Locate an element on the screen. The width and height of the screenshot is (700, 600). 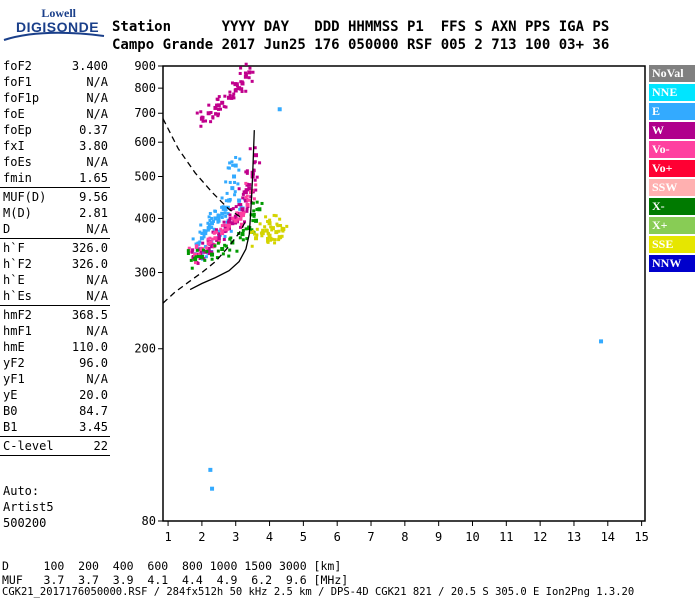
autoscaling-info: Auto: Artist5 500200 is located at coordinates (28, 507).